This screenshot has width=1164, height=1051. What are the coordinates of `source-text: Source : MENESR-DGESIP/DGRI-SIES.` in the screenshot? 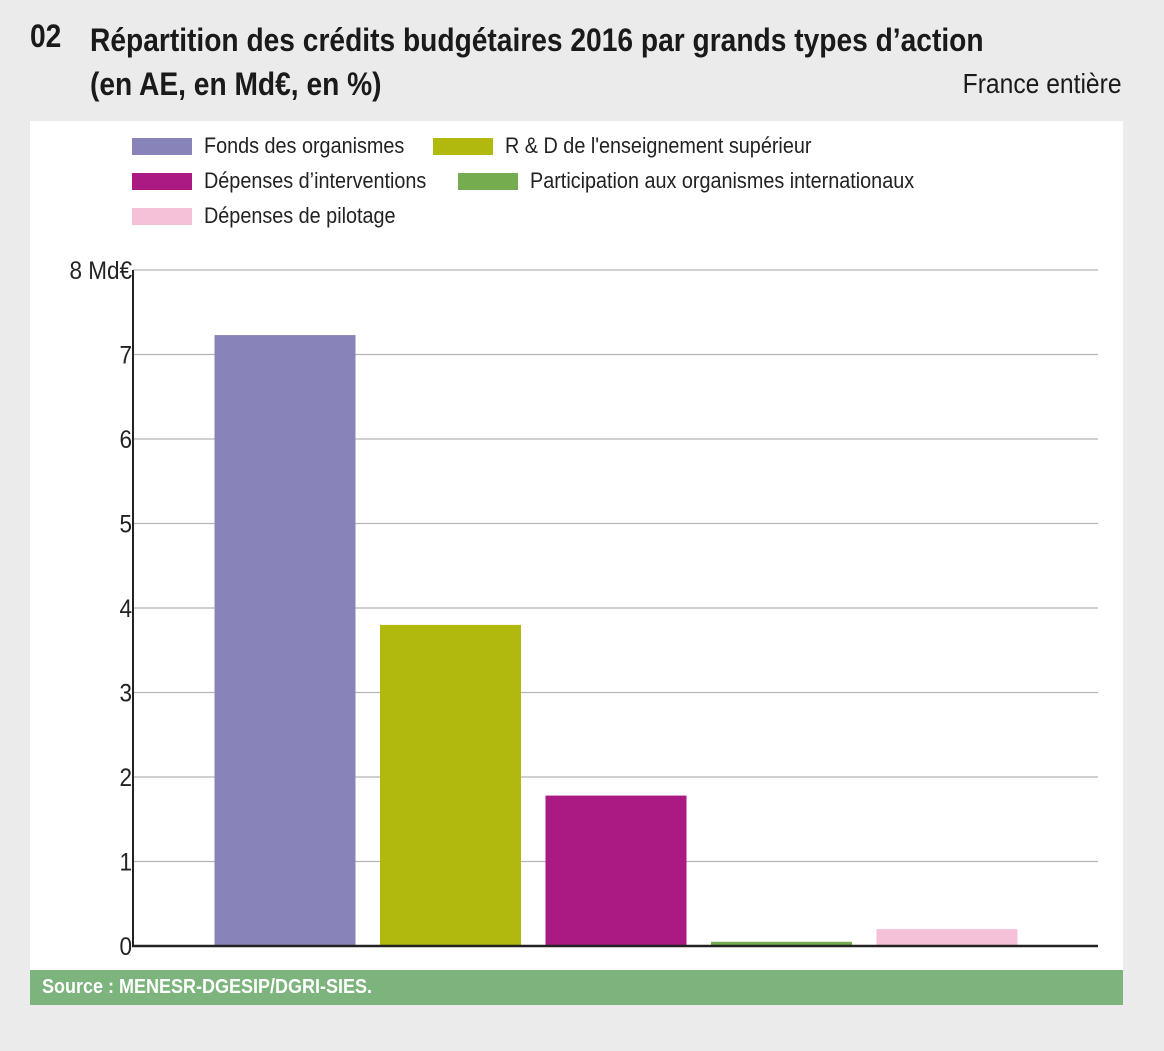 It's located at (207, 987).